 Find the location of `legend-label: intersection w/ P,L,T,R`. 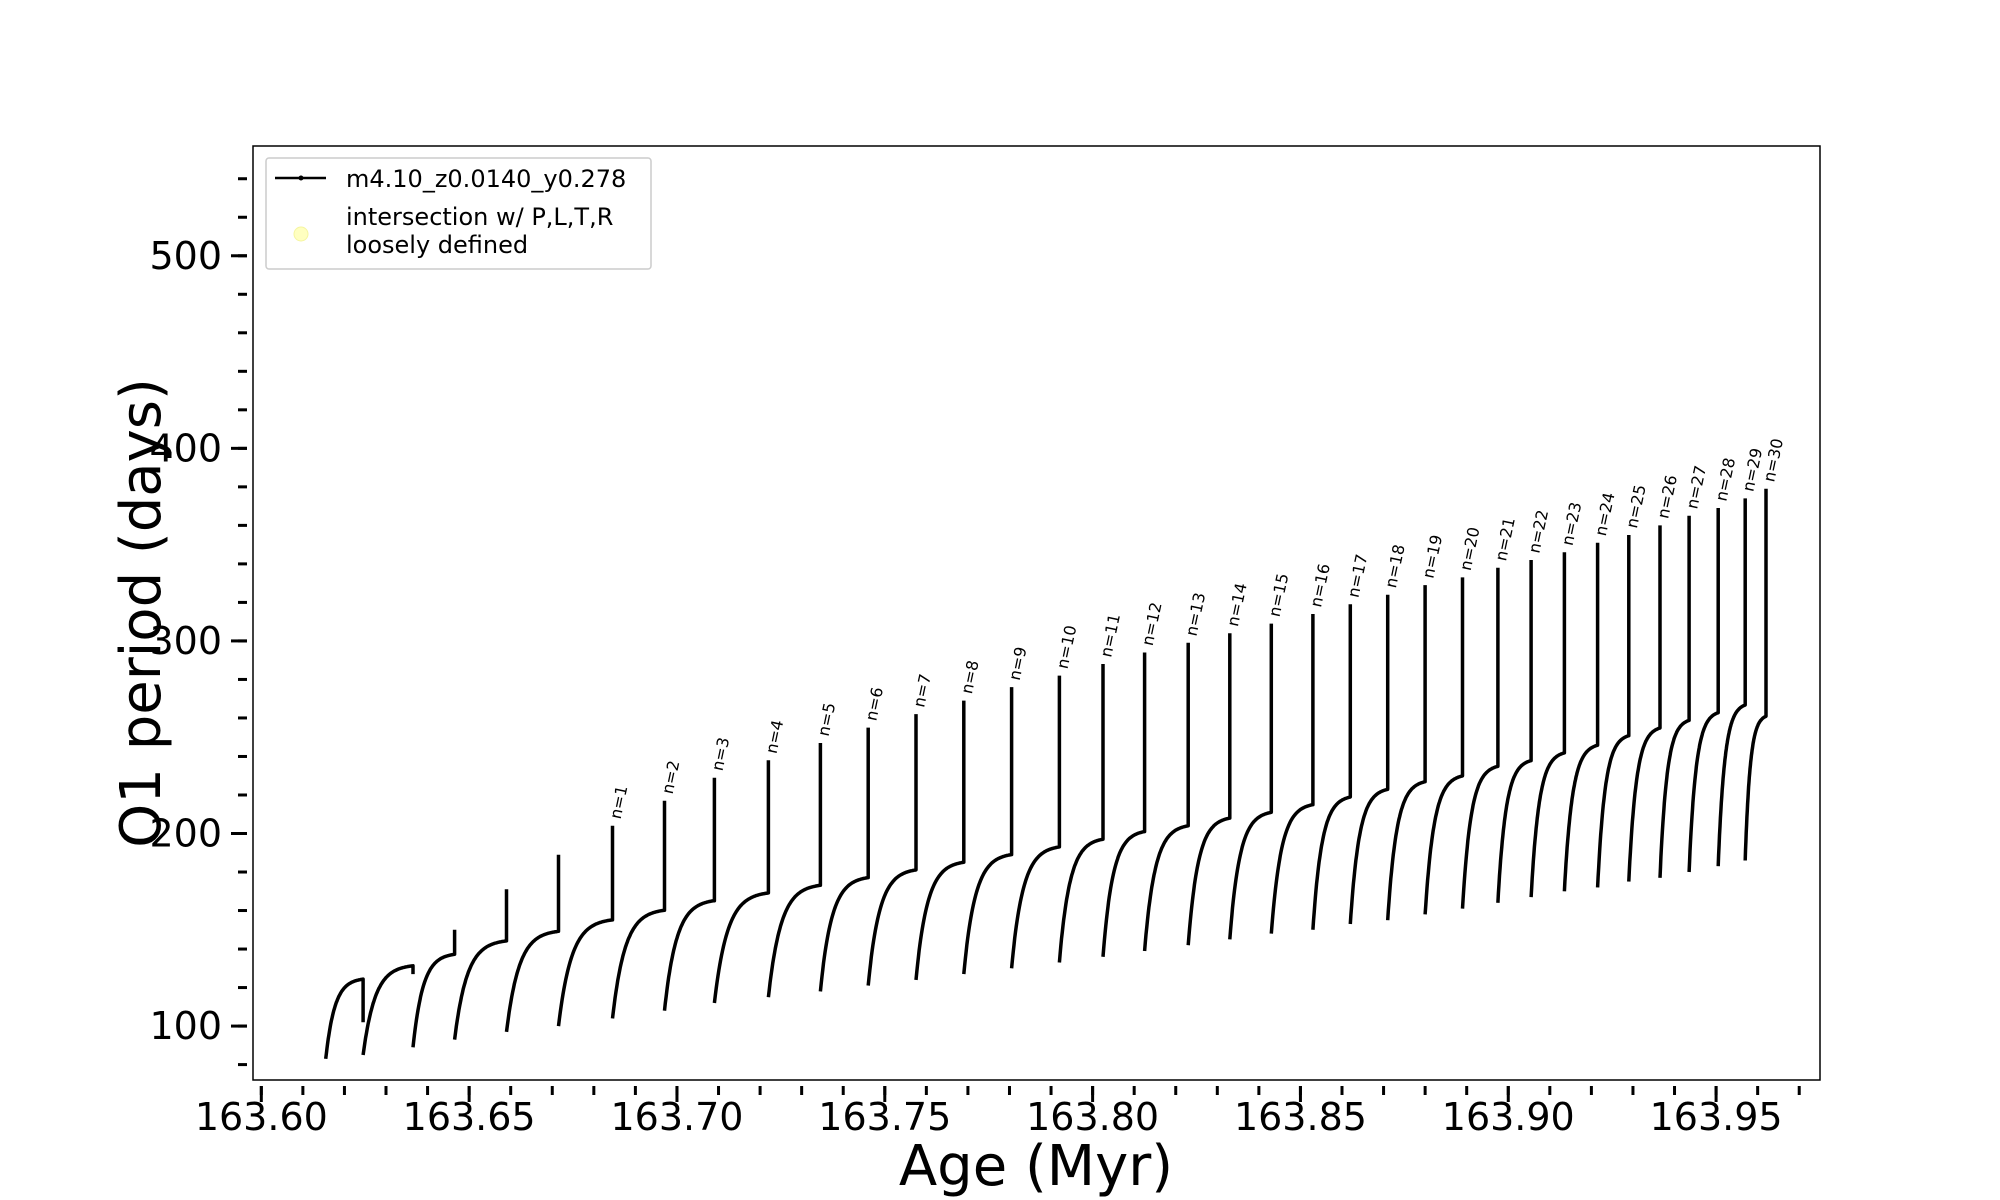

legend-label: intersection w/ P,L,T,R is located at coordinates (479, 217).